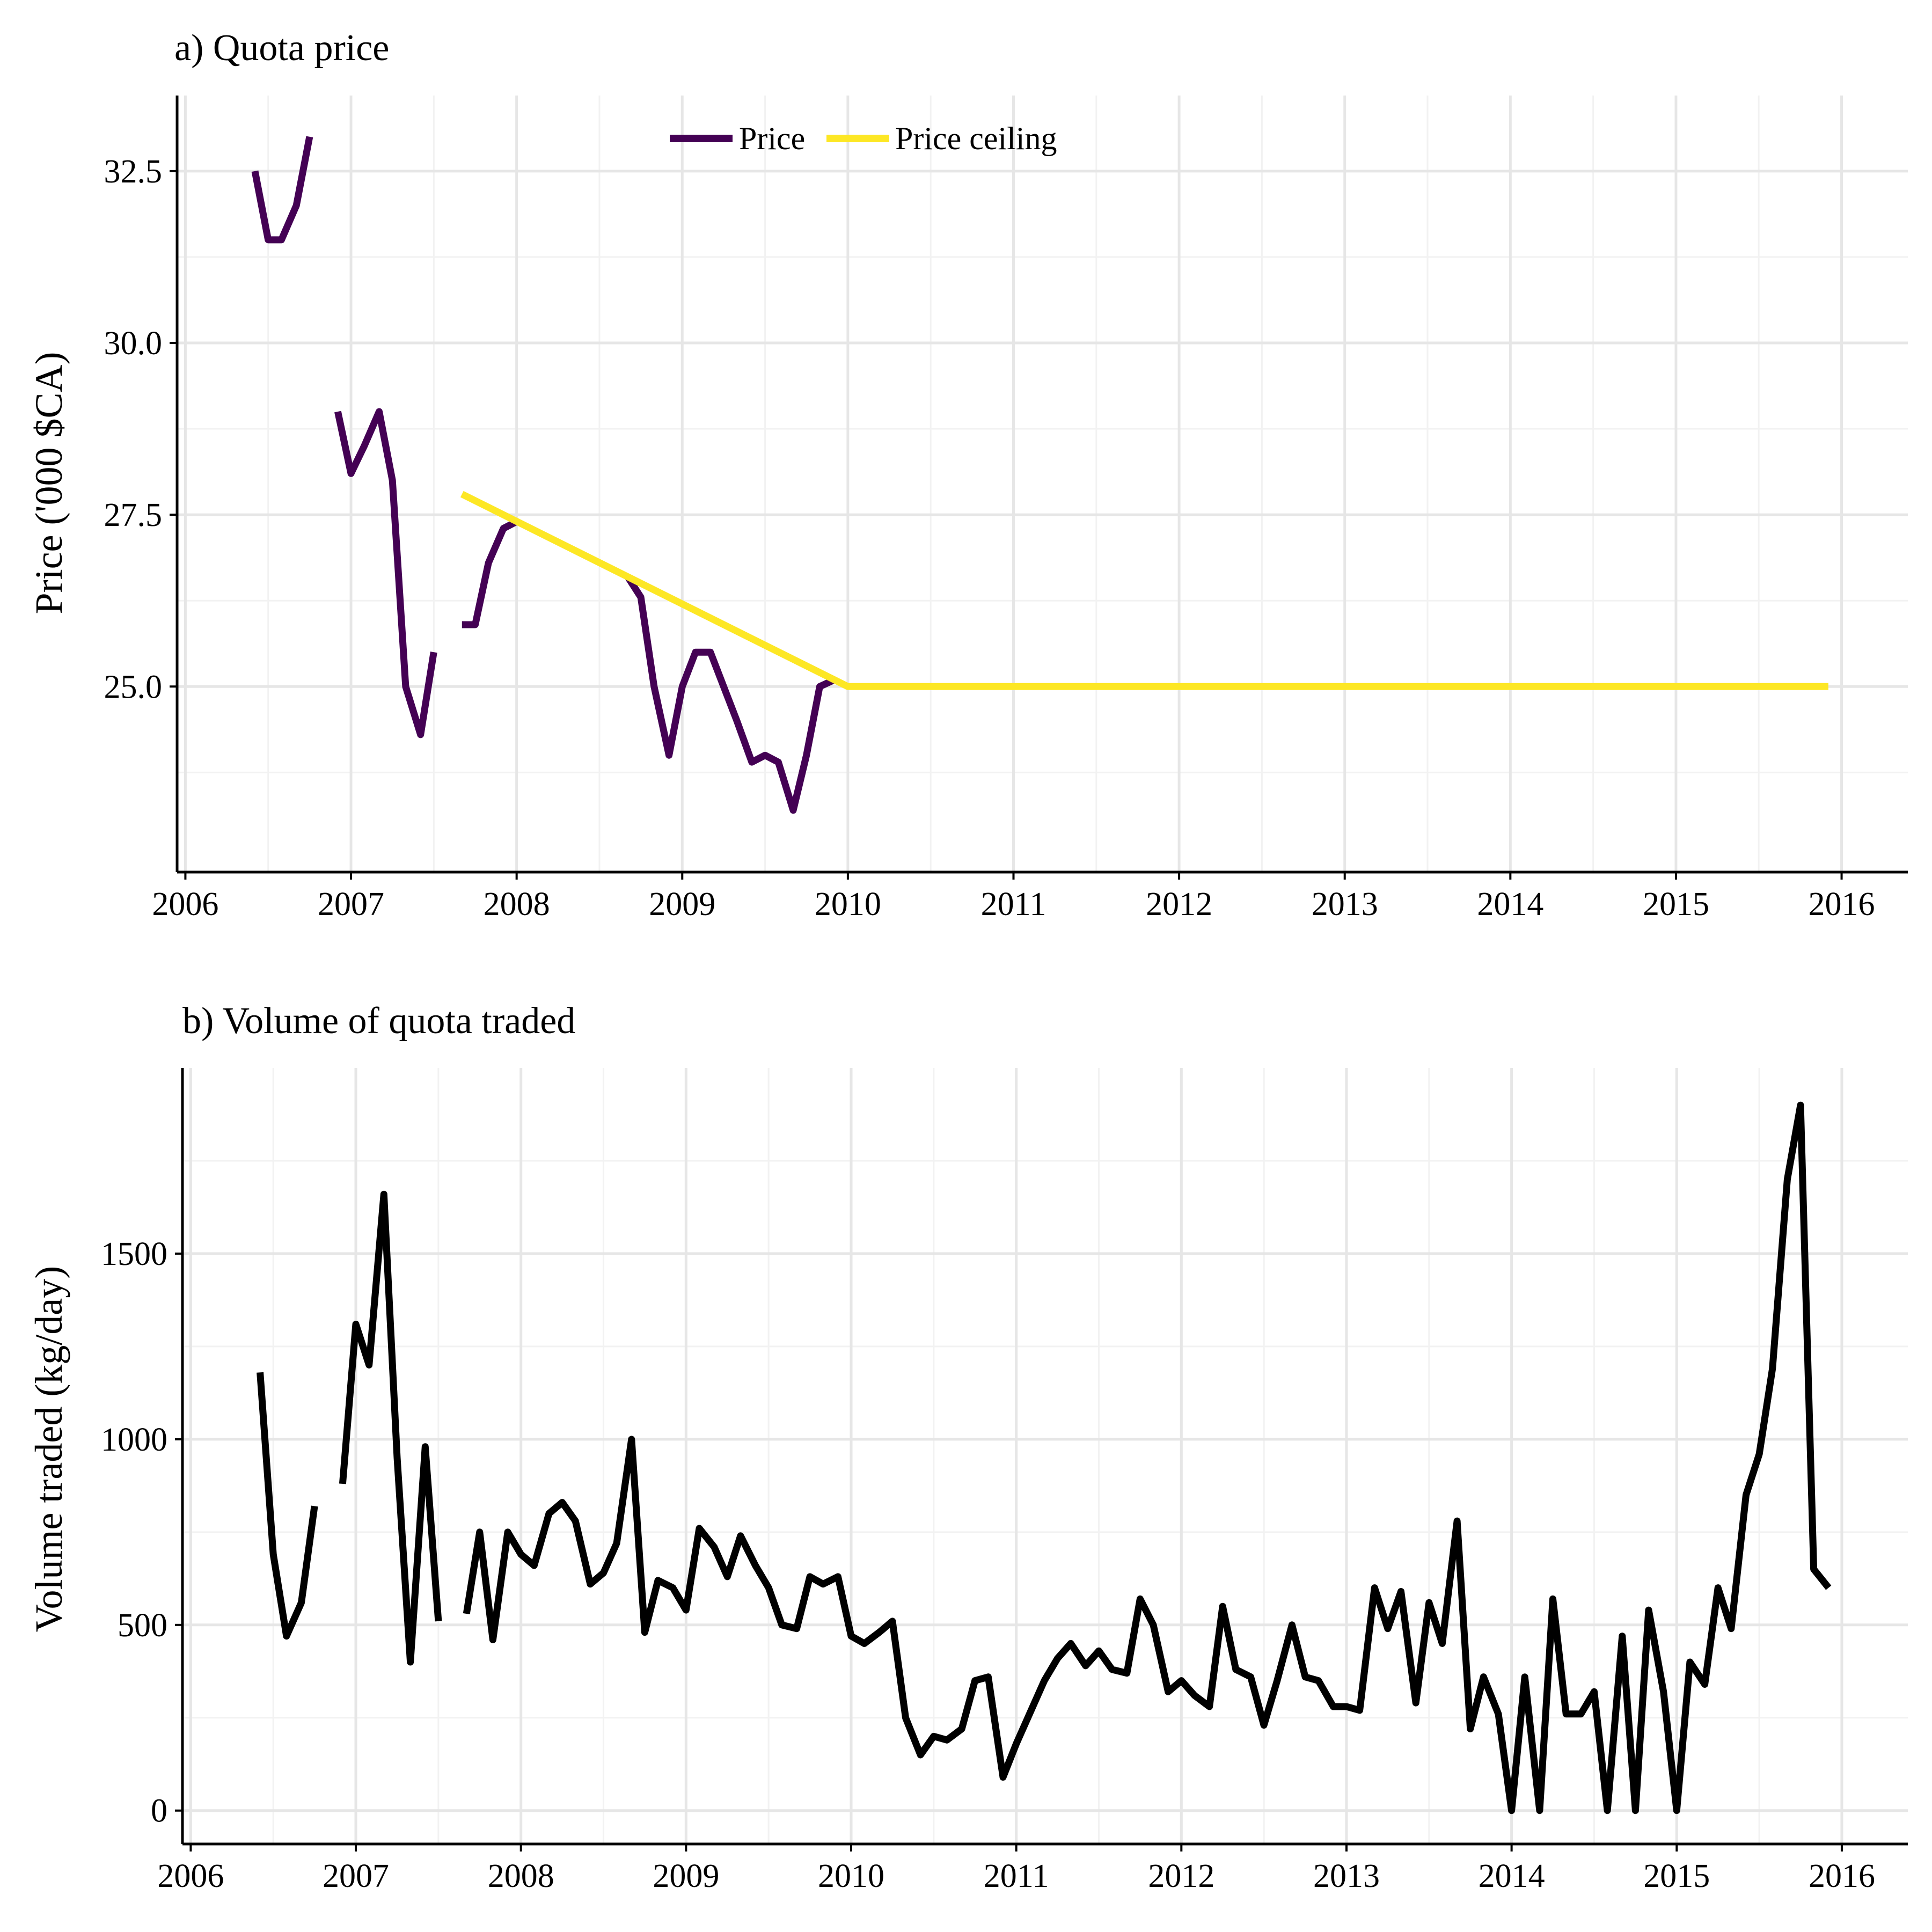 The height and width of the screenshot is (1932, 1932). I want to click on legend-label-price-ceiling: Price ceiling, so click(976, 138).